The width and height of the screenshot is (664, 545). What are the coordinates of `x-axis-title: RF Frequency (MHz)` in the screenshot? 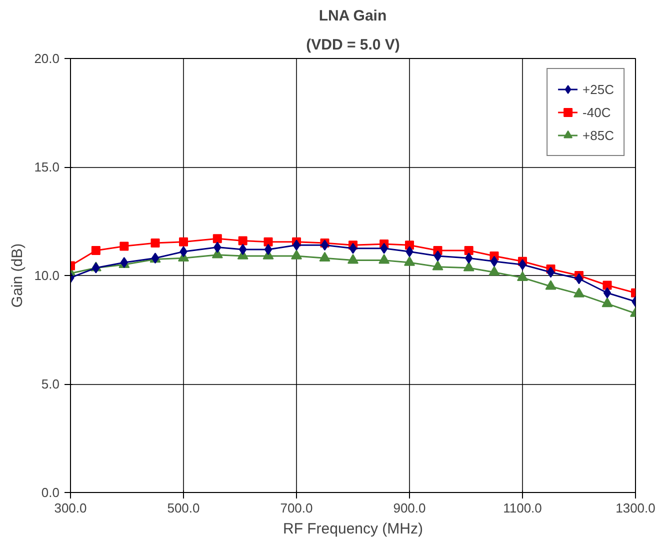 It's located at (353, 529).